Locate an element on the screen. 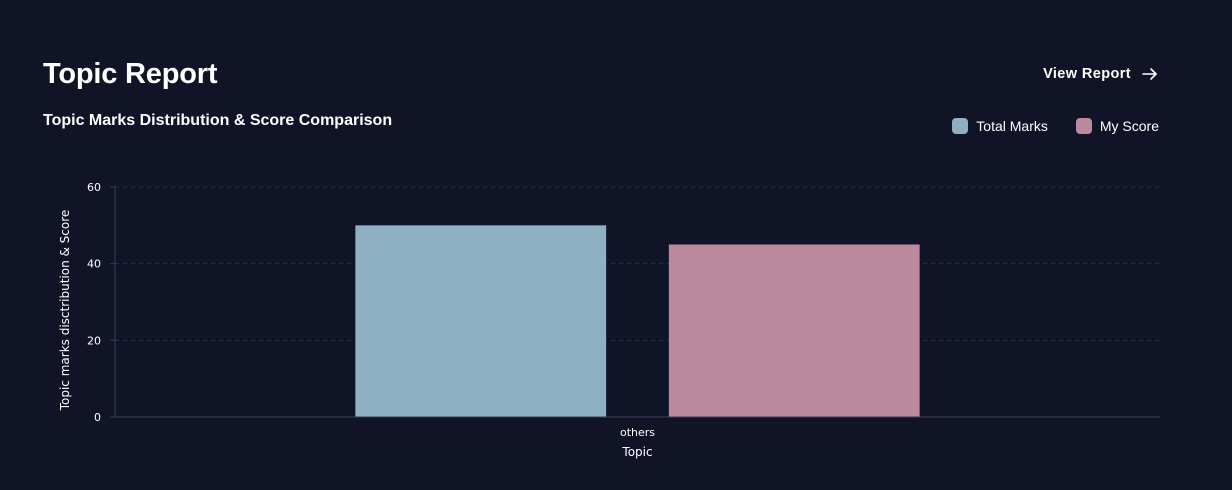 The width and height of the screenshot is (1232, 490). view-report-link: View Report is located at coordinates (1101, 74).